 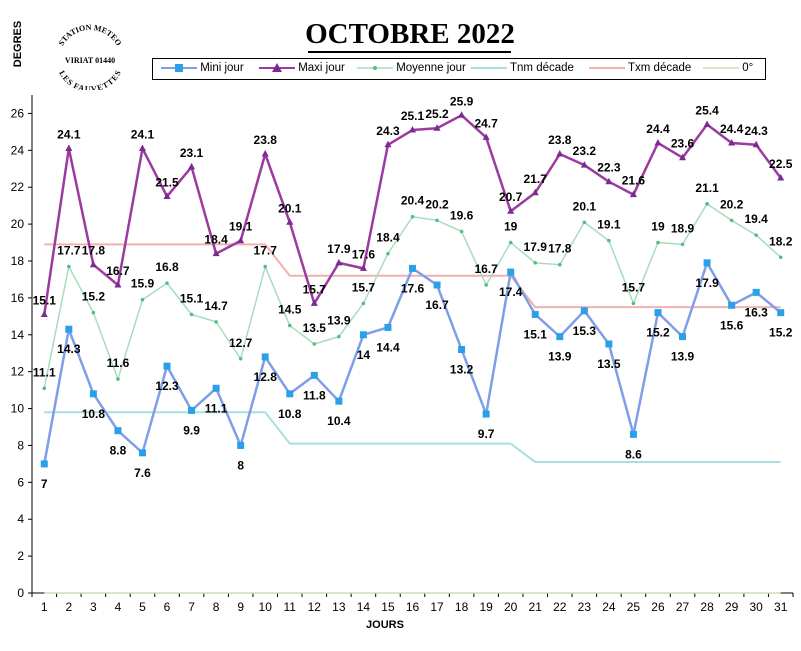 What do you see at coordinates (167, 267) in the screenshot?
I see `moyenne-data-label: 16.8` at bounding box center [167, 267].